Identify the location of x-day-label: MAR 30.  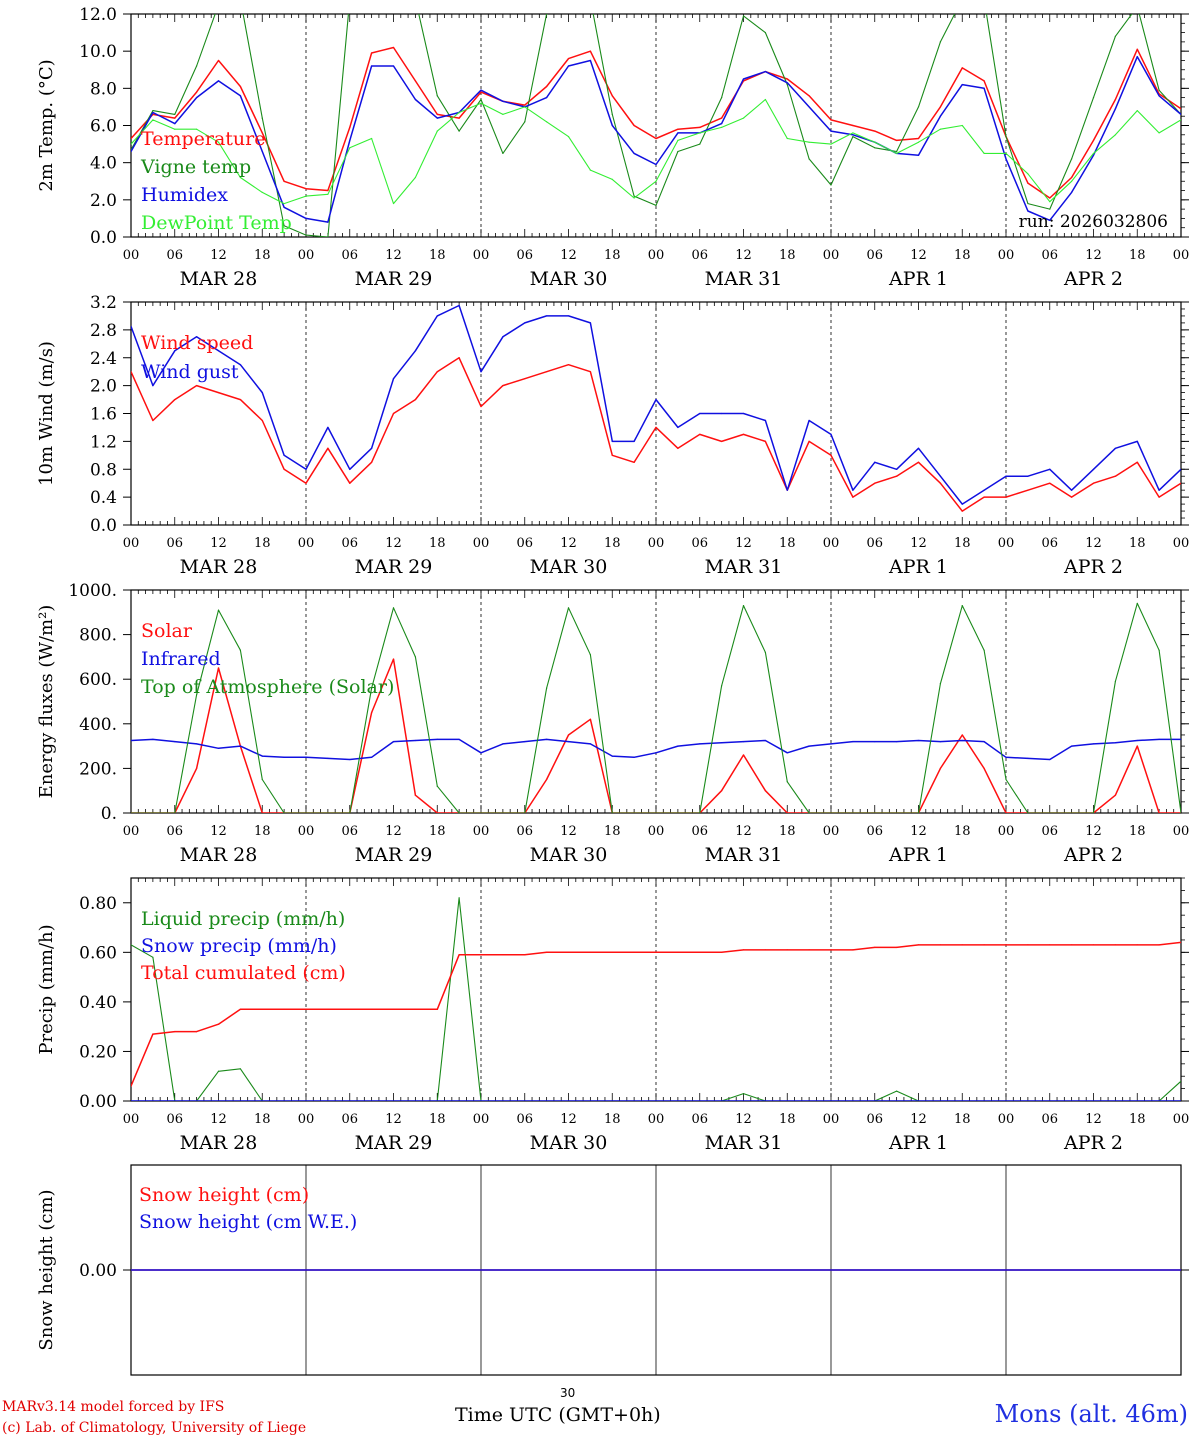
(569, 279).